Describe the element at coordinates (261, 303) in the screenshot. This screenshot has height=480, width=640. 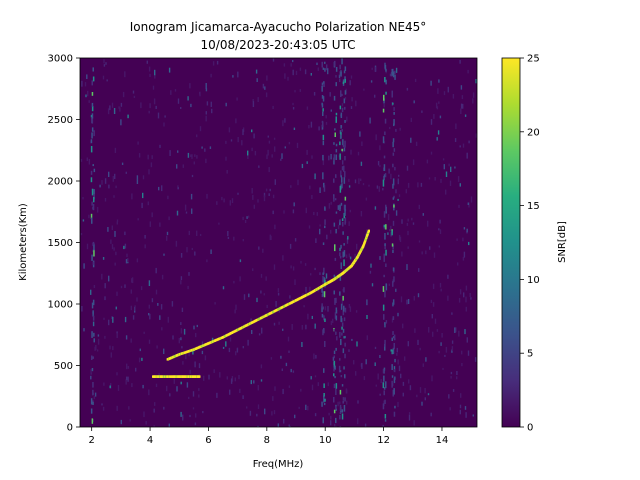
I see `ionogram-trace` at that location.